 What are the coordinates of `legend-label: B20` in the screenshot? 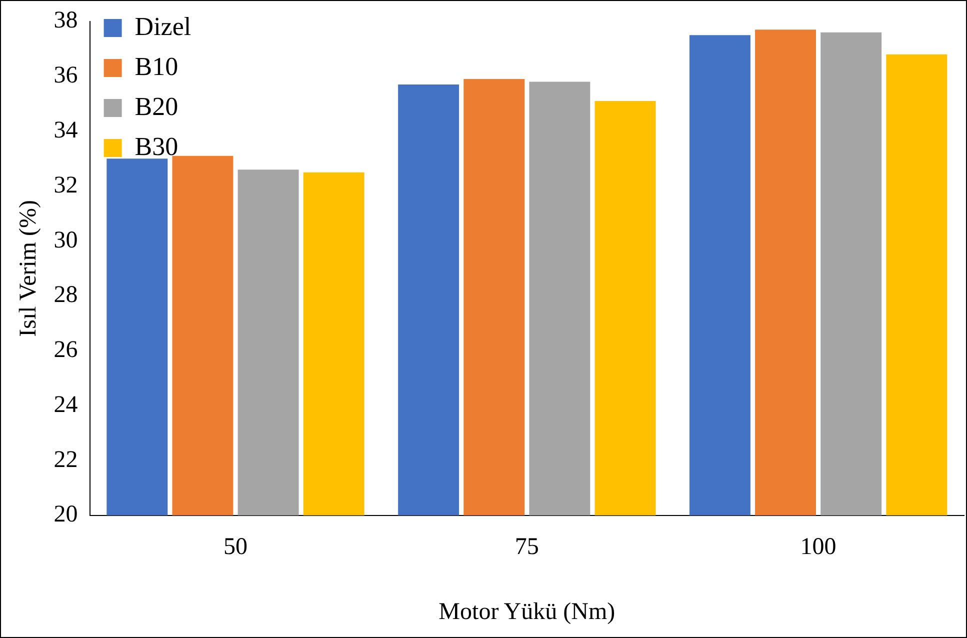 It's located at (156, 106).